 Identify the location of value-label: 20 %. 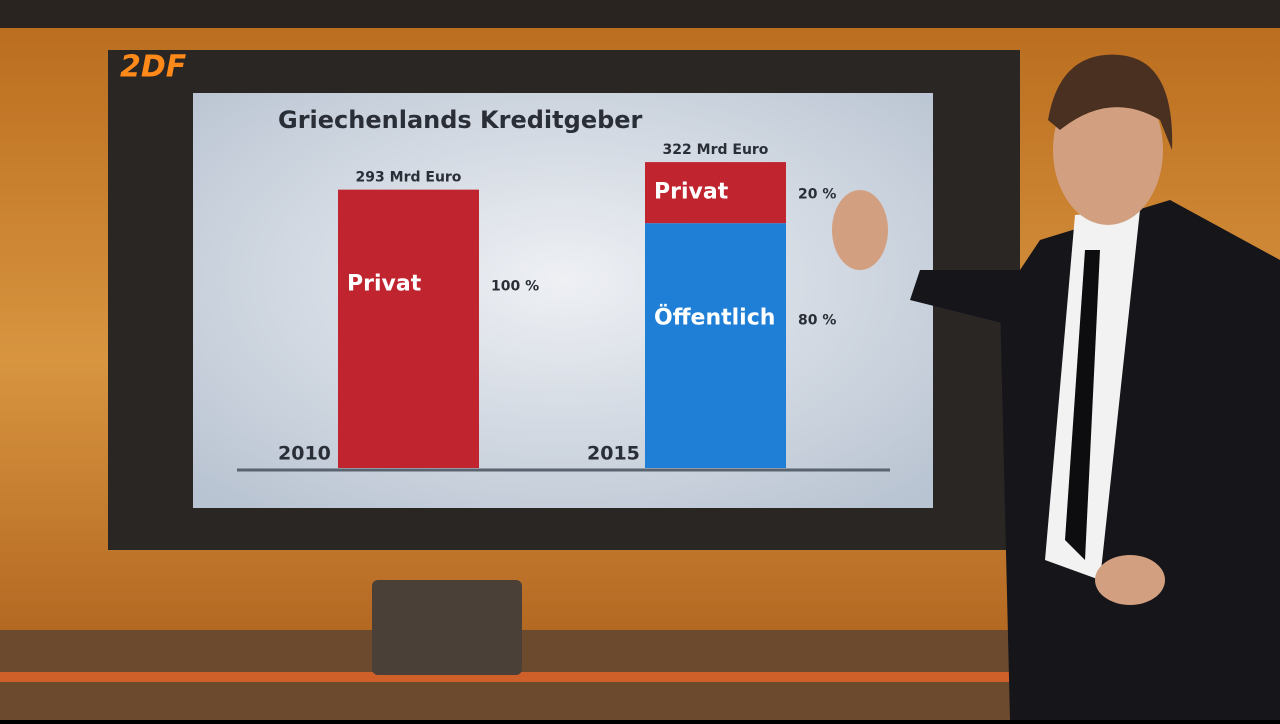
(817, 195).